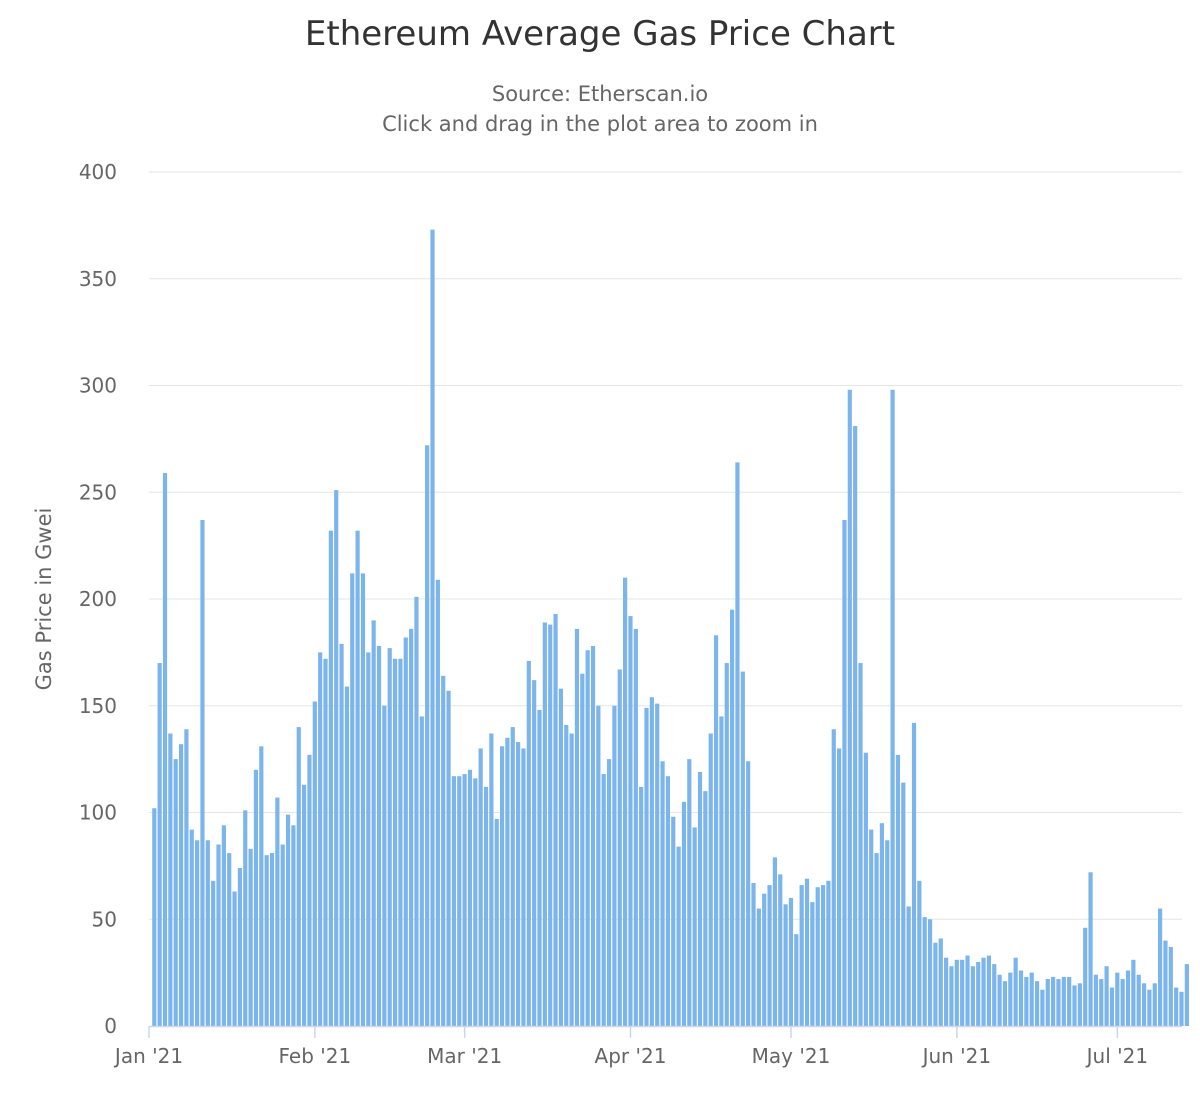  I want to click on bar: 2021-05-16: 81, so click(876, 939).